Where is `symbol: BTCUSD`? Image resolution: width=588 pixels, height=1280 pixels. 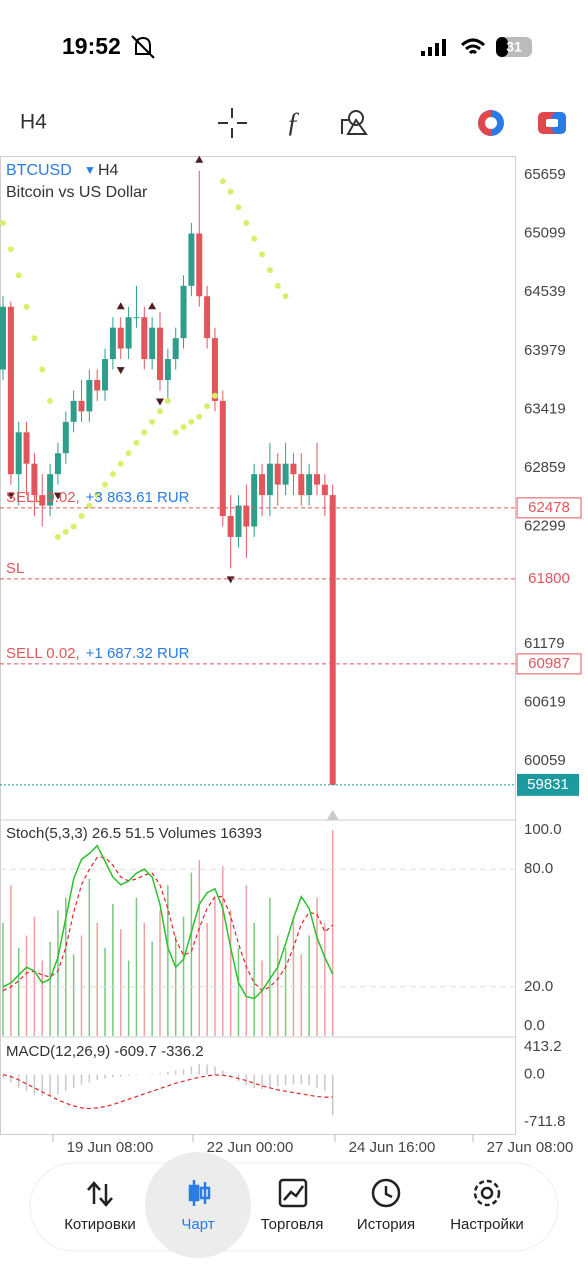
symbol: BTCUSD is located at coordinates (39, 170).